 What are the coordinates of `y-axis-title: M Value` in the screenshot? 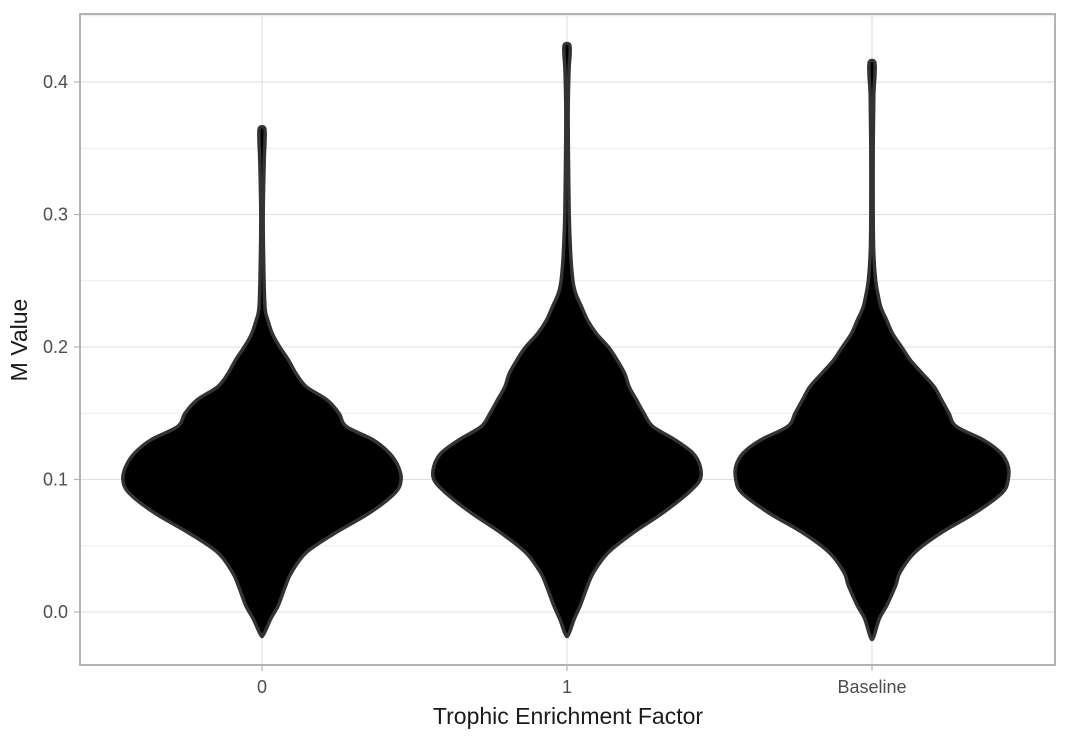 It's located at (19, 340).